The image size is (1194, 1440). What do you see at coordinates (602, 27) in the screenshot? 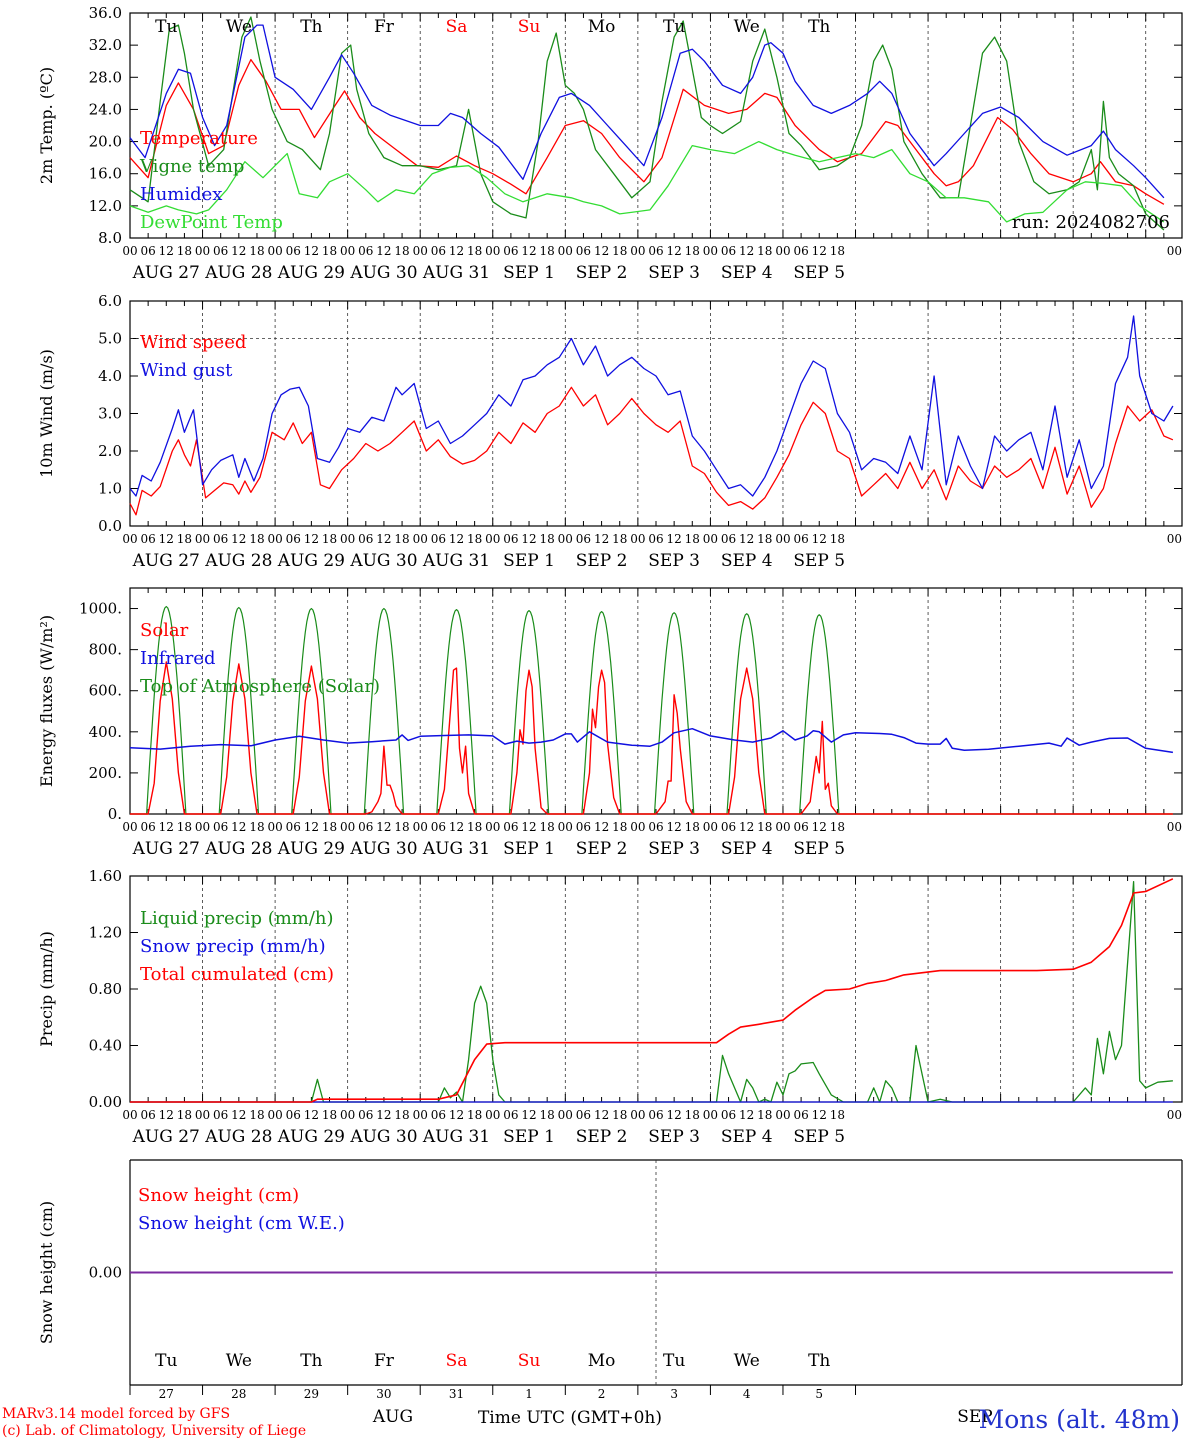
I see `weekday-label: Mo` at bounding box center [602, 27].